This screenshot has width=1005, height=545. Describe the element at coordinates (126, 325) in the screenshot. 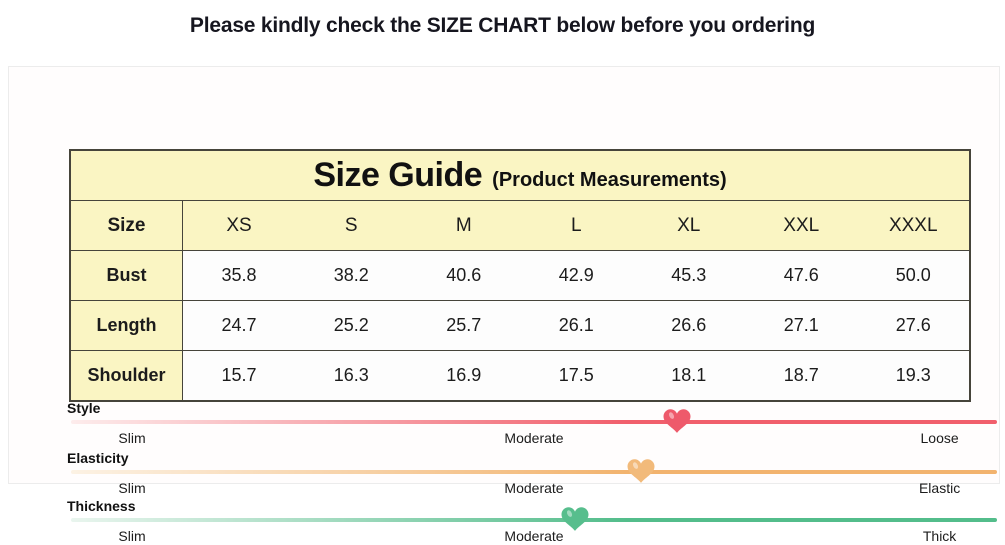

I see `row-label: Length` at that location.